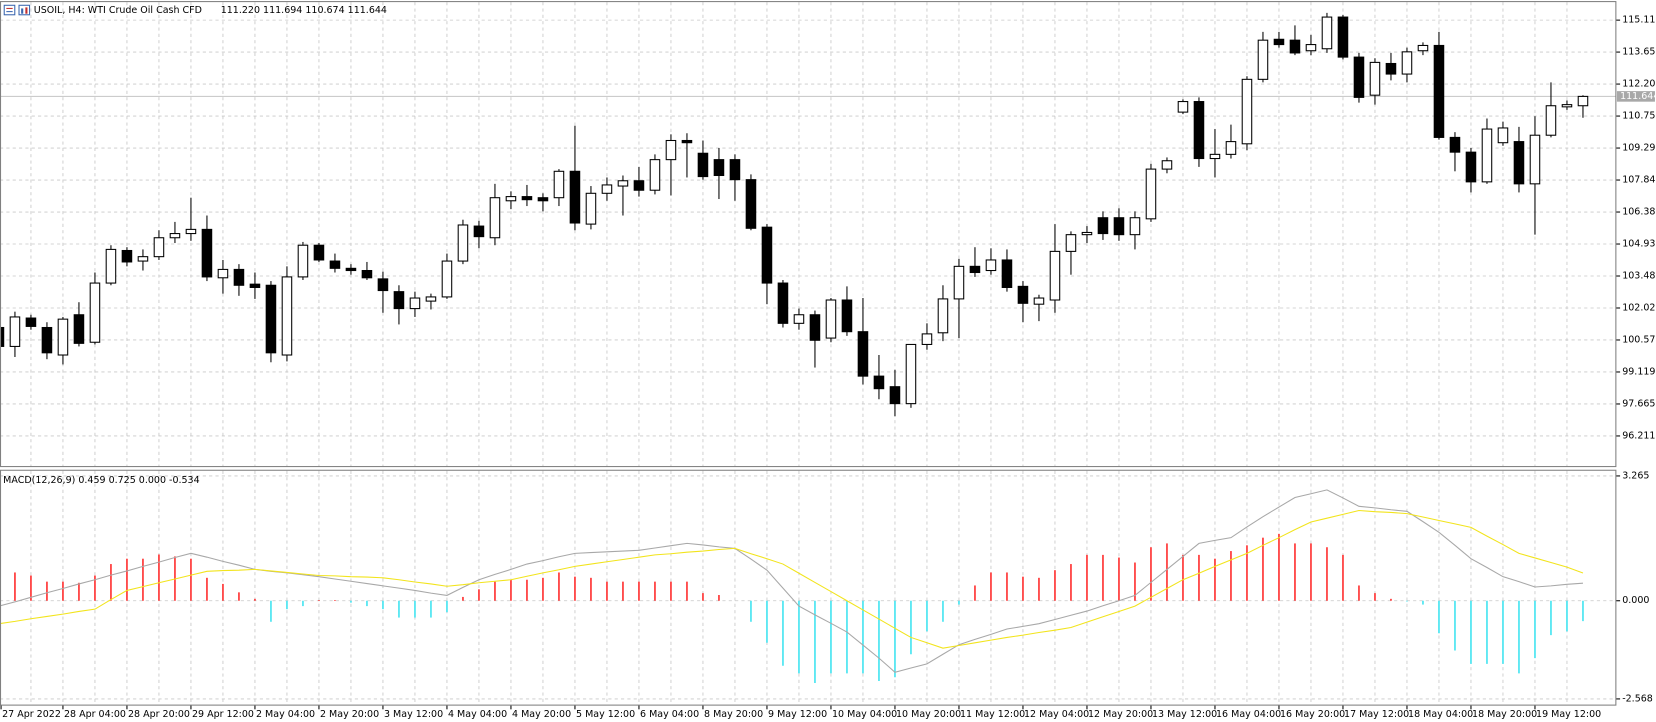  Describe the element at coordinates (285, 714) in the screenshot. I see `x-tick-label: 2 May 04:00` at that location.